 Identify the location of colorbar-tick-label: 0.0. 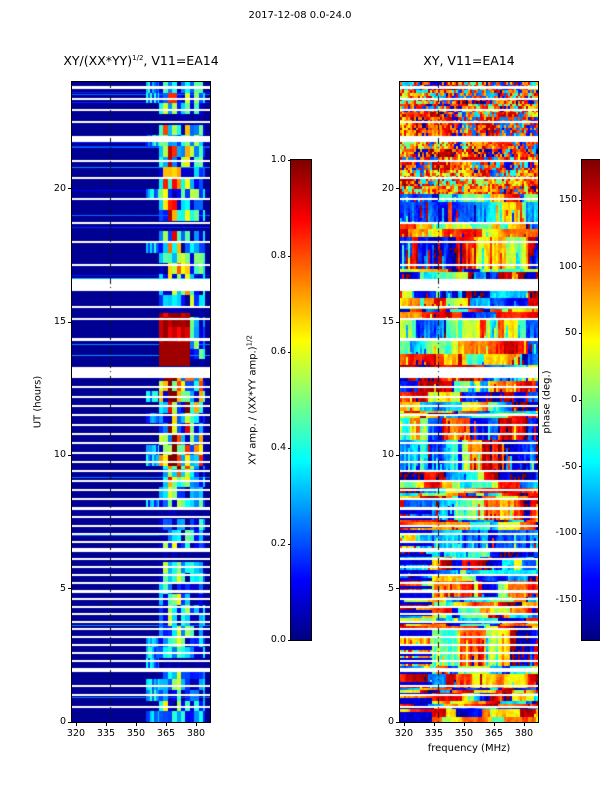
(278, 639).